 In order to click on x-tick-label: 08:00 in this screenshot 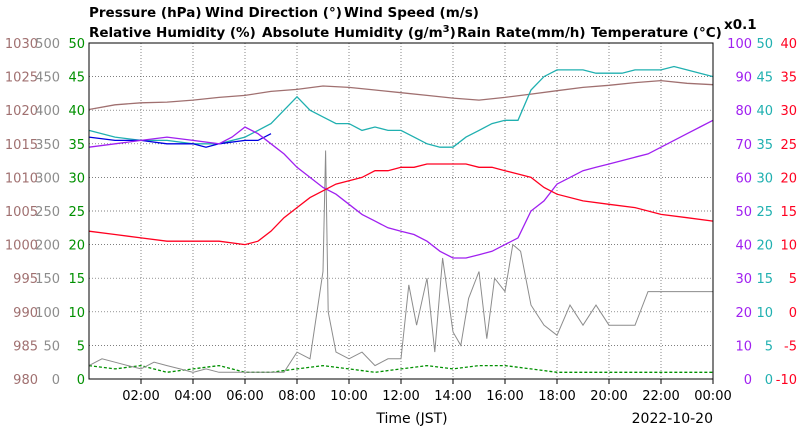, I will do `click(296, 396)`.